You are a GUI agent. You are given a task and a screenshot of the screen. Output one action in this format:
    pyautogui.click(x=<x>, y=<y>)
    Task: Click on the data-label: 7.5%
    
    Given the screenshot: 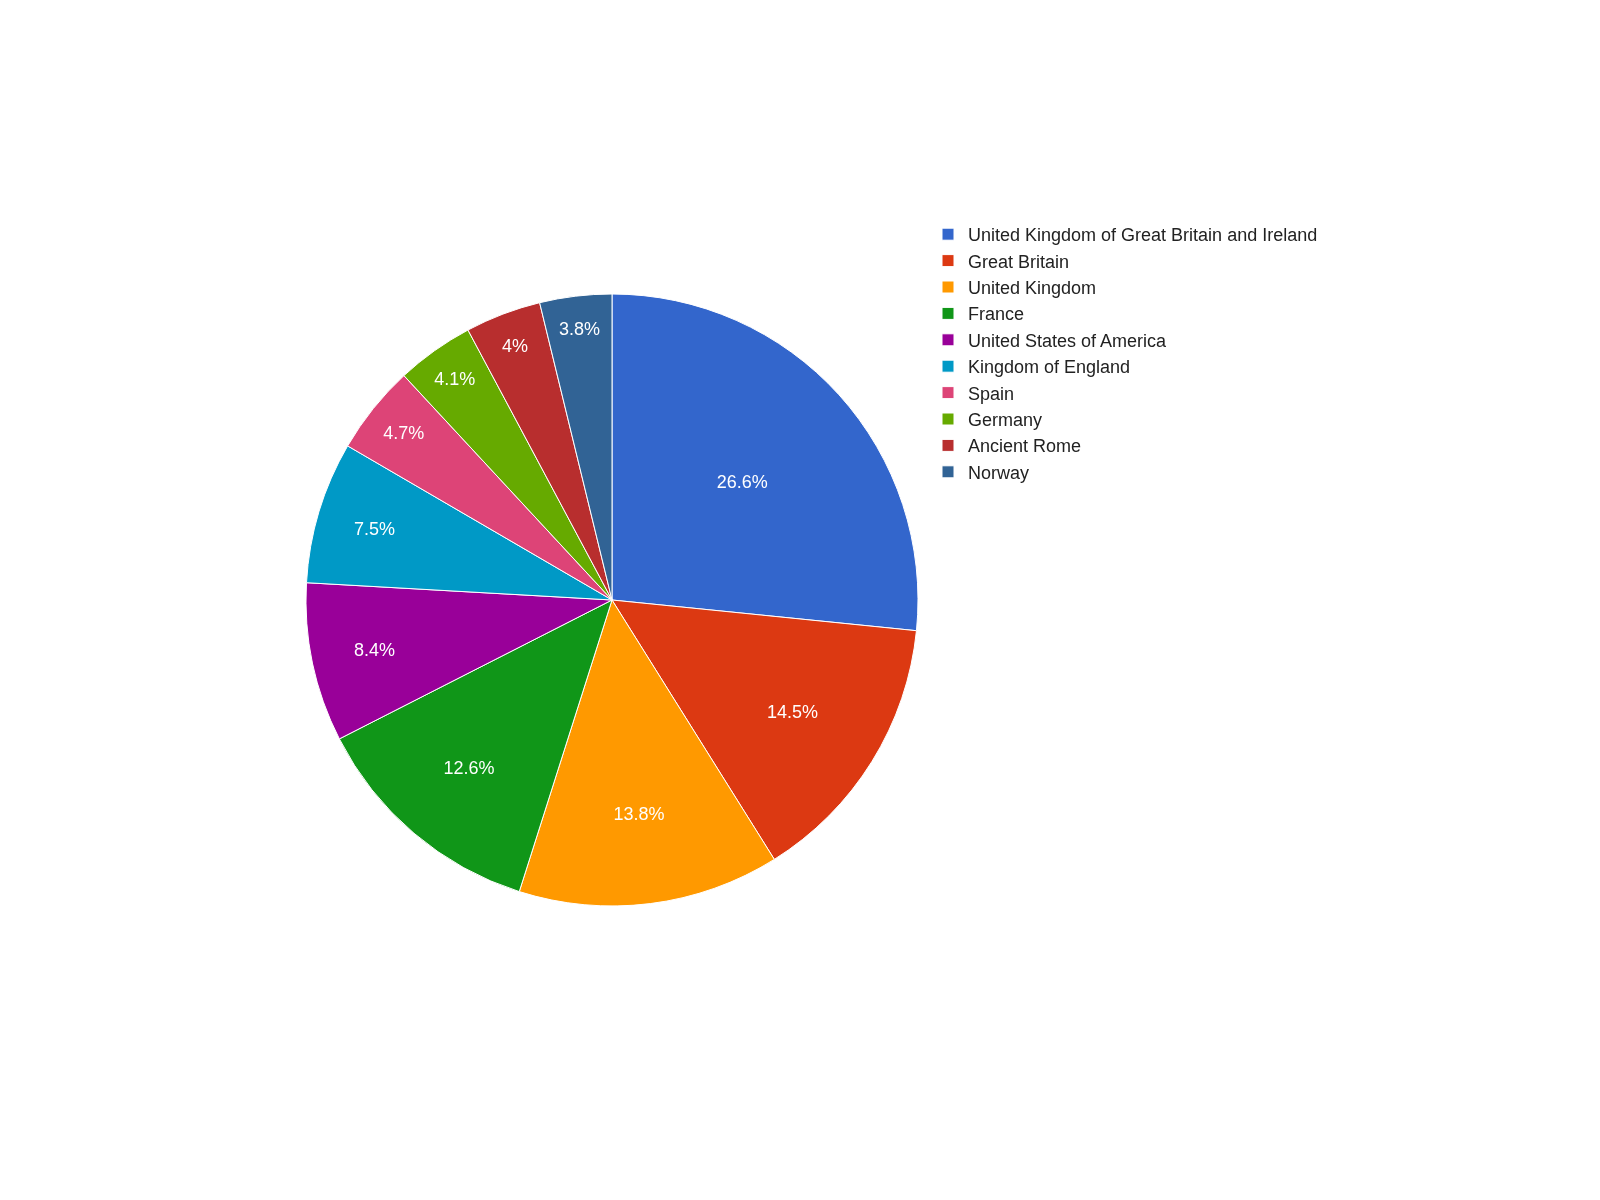 What is the action you would take?
    pyautogui.click(x=374, y=528)
    